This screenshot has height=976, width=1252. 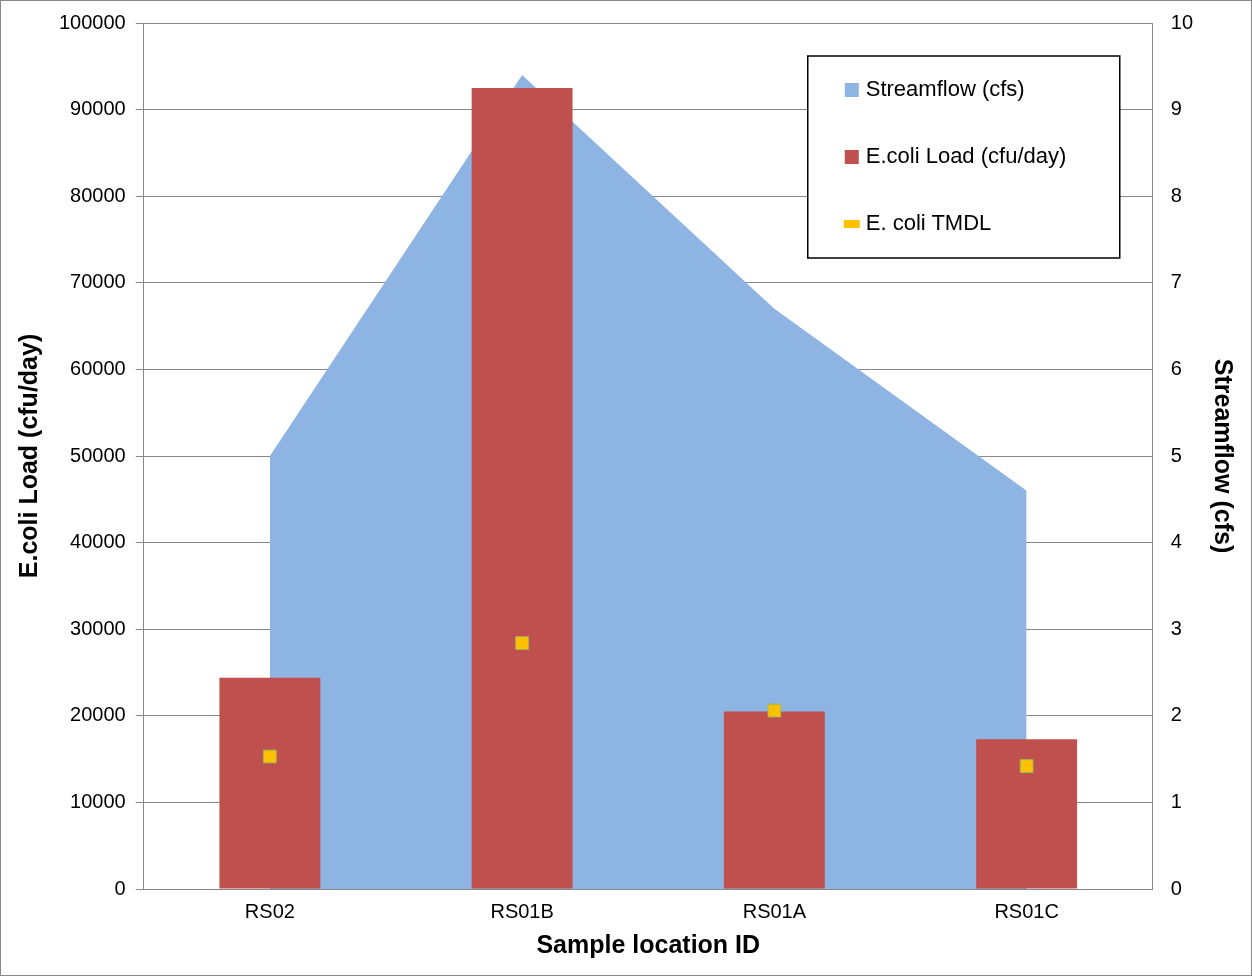 What do you see at coordinates (1176, 108) in the screenshot?
I see `y2-tick-label: 9` at bounding box center [1176, 108].